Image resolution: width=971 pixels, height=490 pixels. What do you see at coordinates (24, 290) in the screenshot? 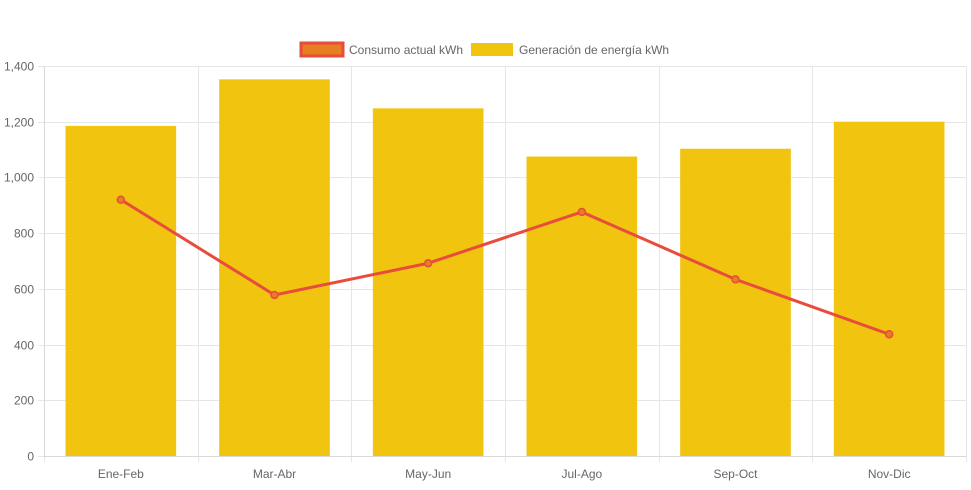
I see `y-tick-label: 600` at bounding box center [24, 290].